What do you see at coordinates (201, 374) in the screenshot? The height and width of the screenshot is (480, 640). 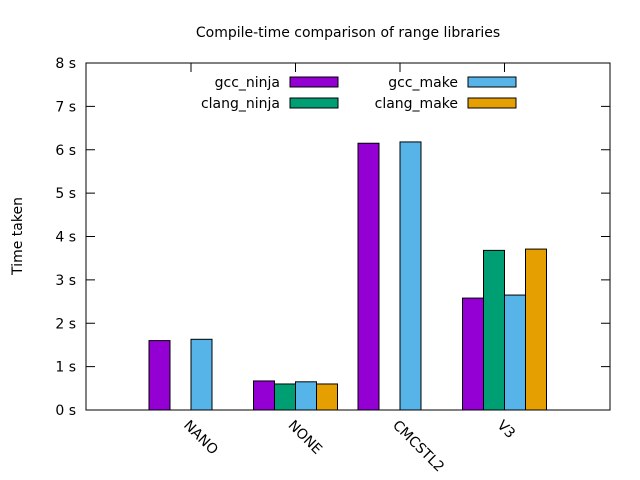 I see `bar-gcc_make-nano` at bounding box center [201, 374].